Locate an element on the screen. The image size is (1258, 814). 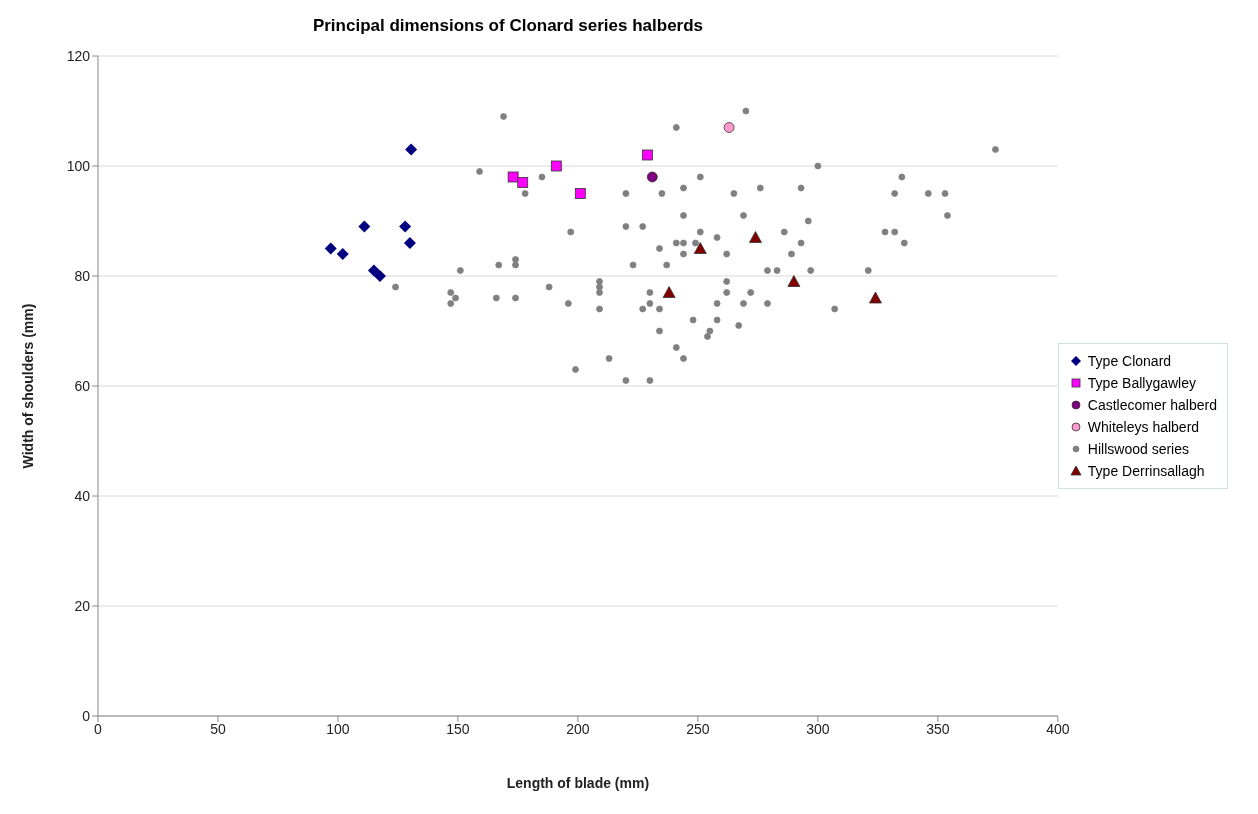
x-tick-label: 200 is located at coordinates (578, 728).